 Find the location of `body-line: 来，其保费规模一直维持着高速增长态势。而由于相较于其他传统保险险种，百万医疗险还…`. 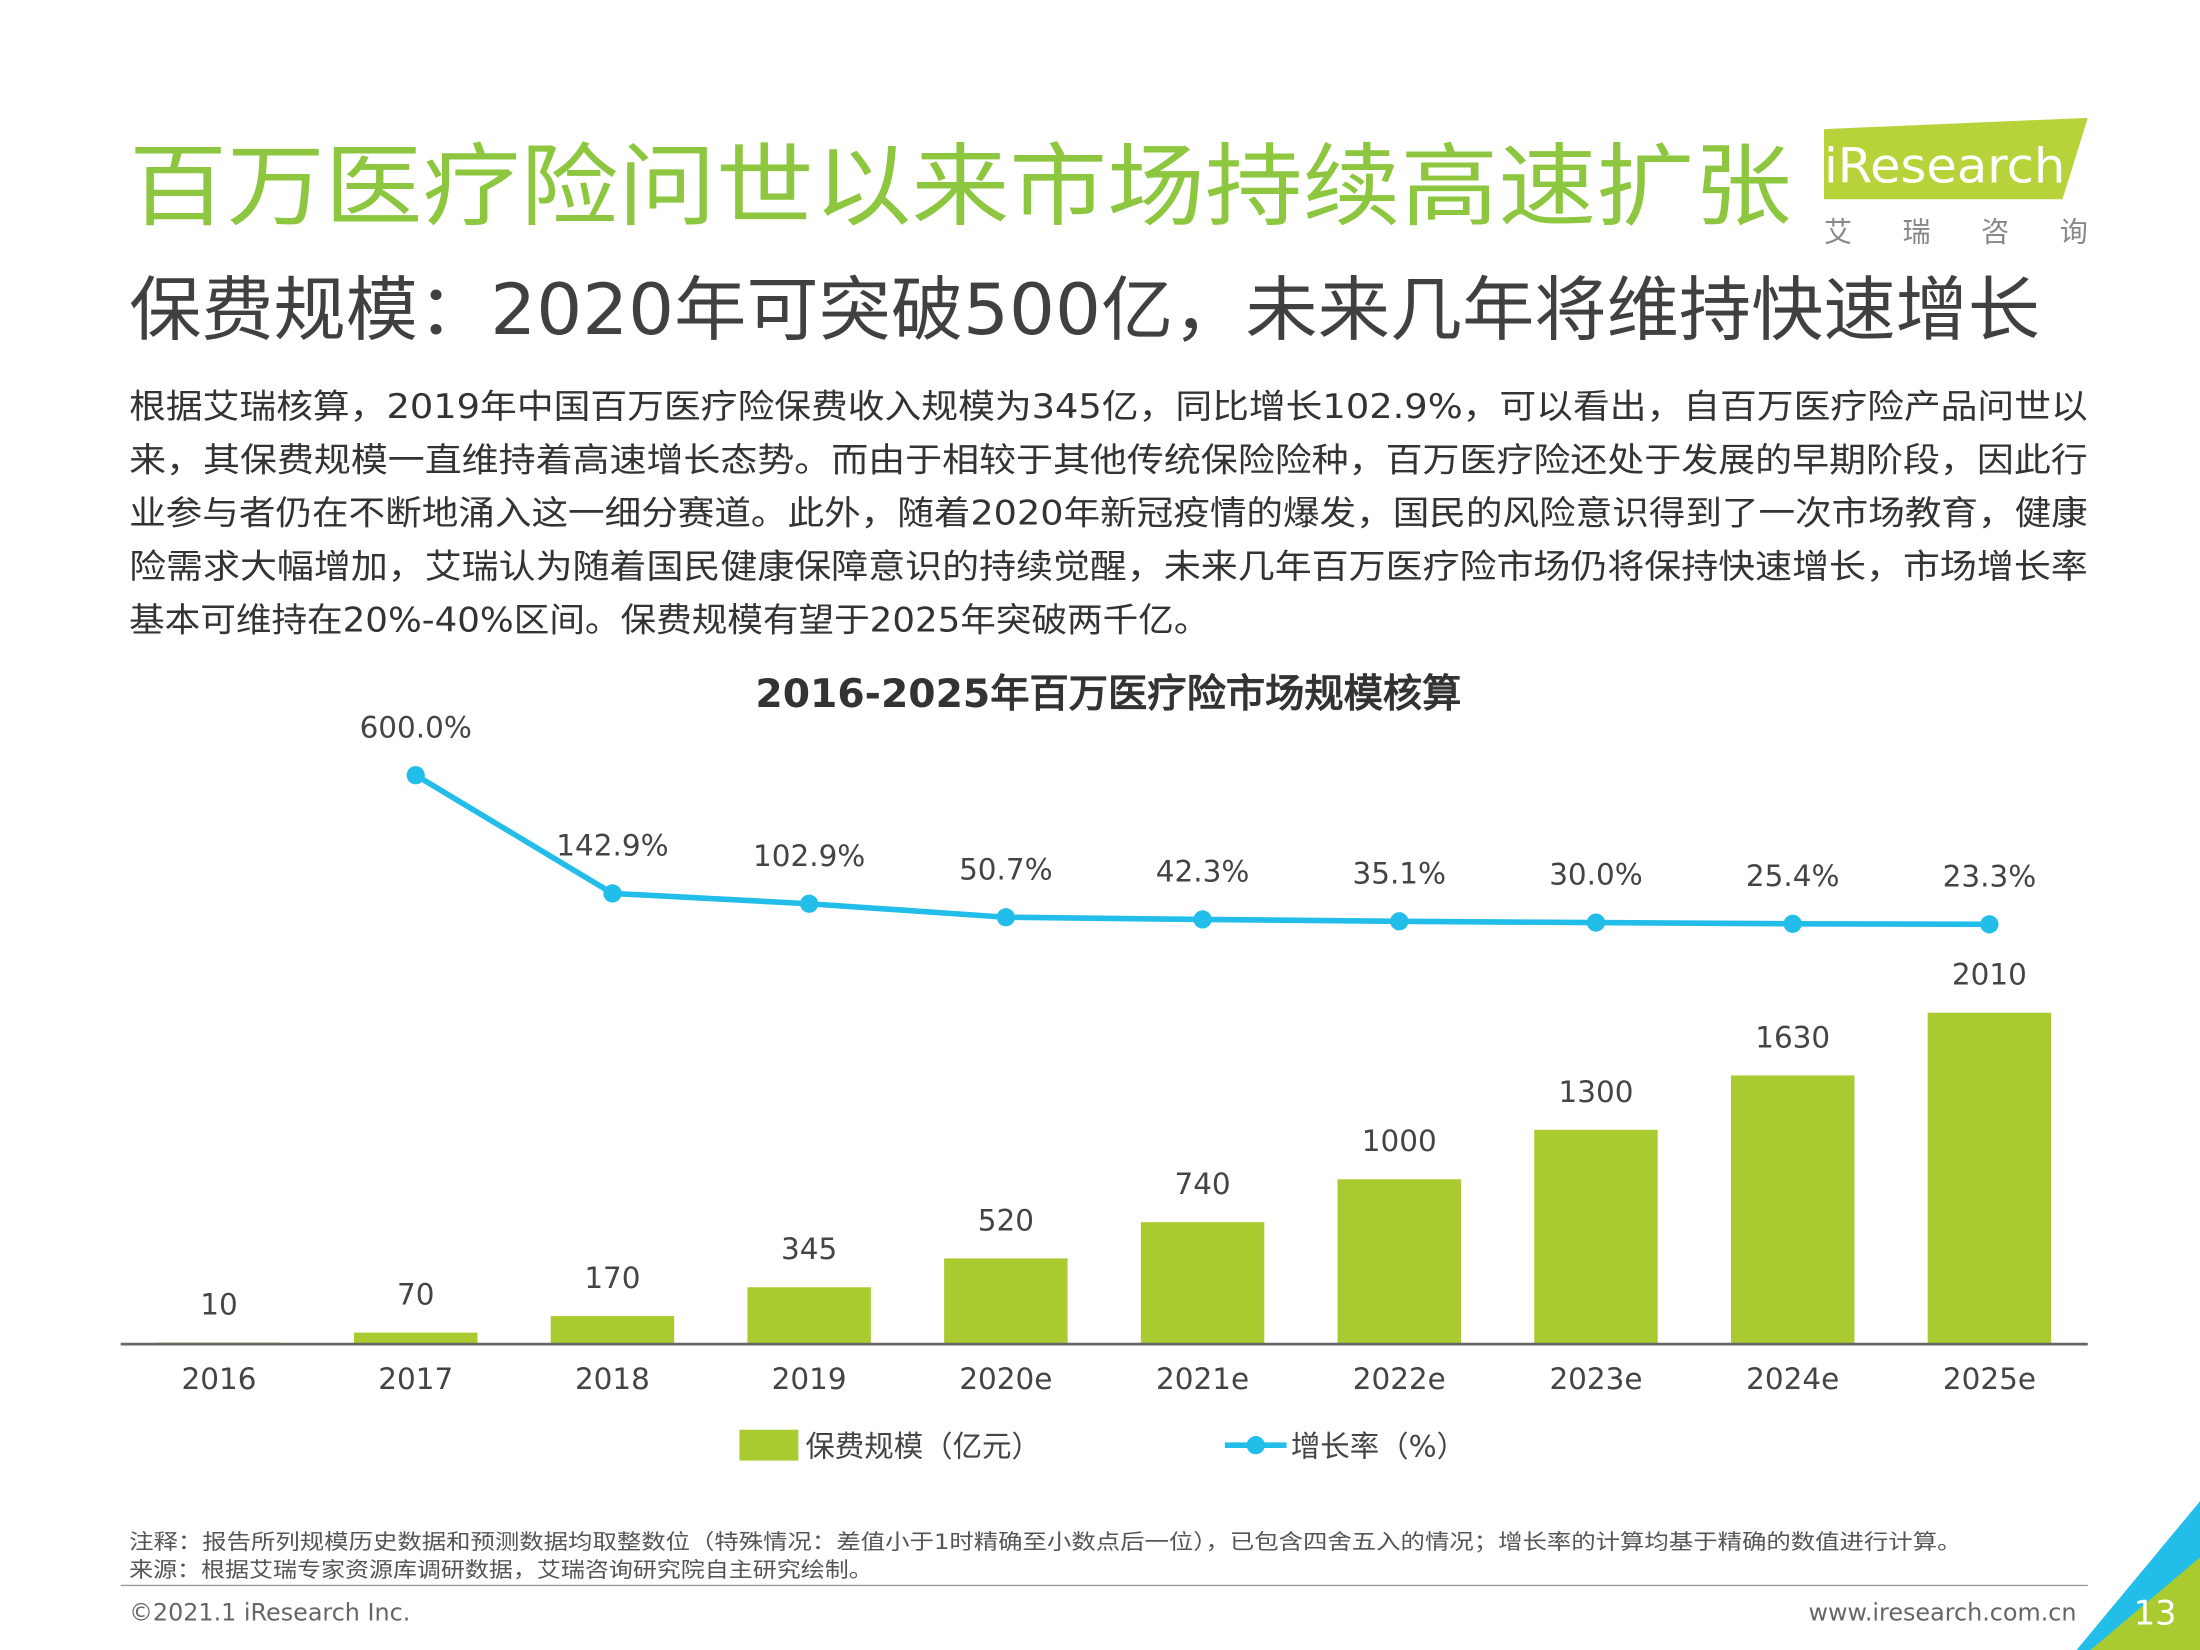

body-line: 来，其保费规模一直维持着高速增长态势。而由于相较于其他传统保险险种，百万医疗险还… is located at coordinates (1108, 459).